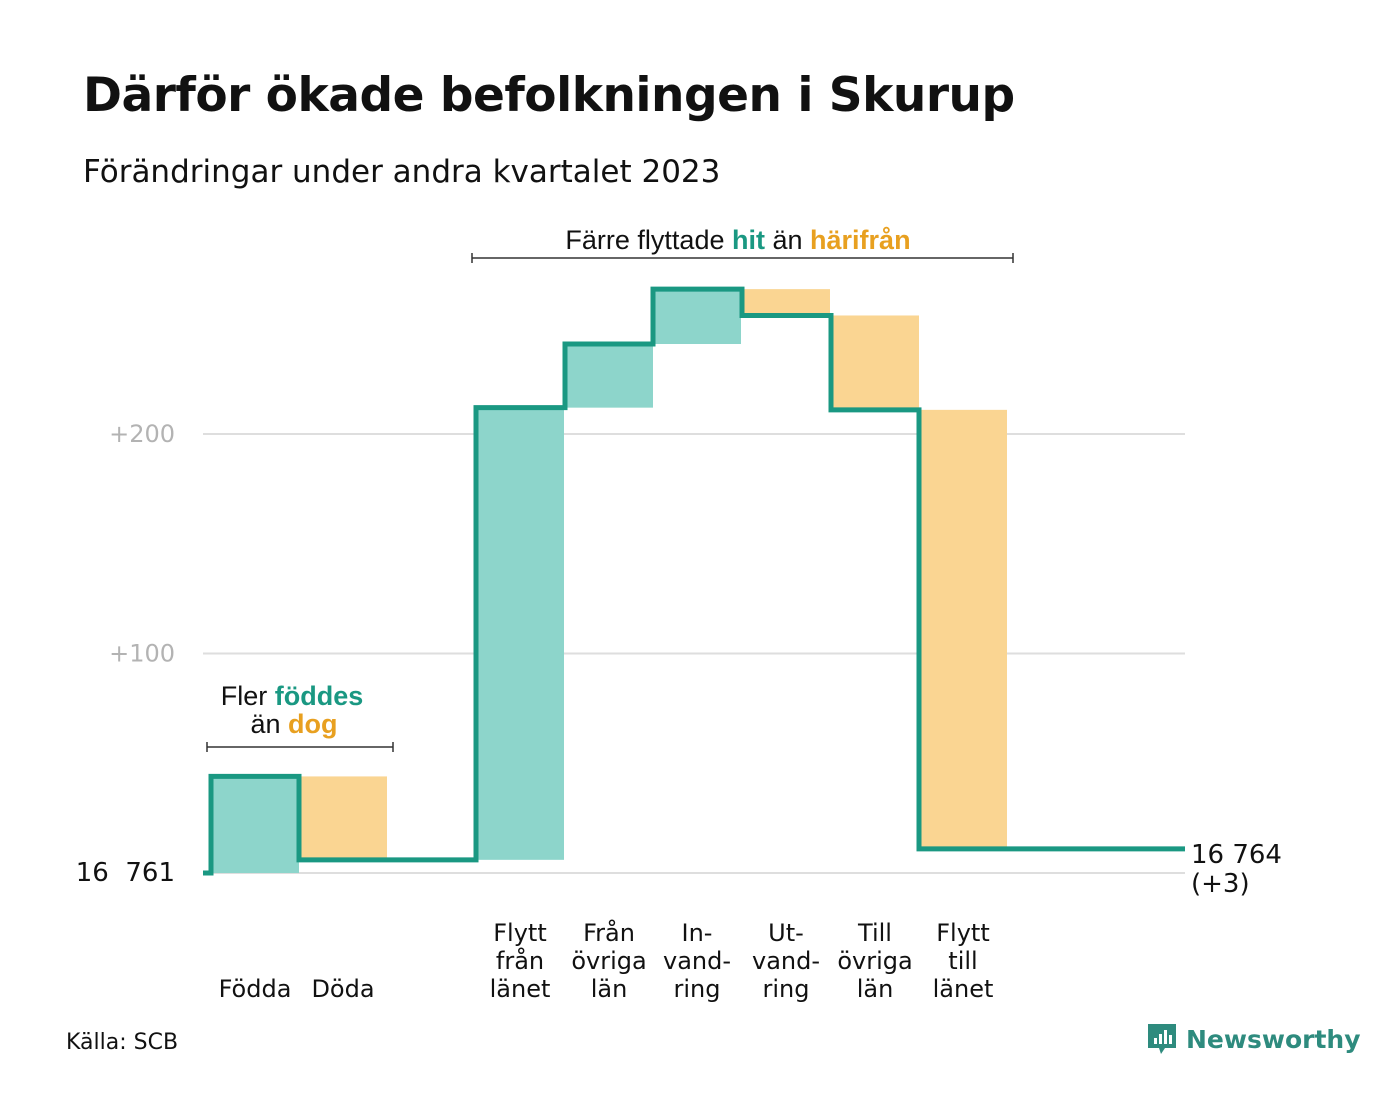  I want to click on bar-födda, so click(255, 824).